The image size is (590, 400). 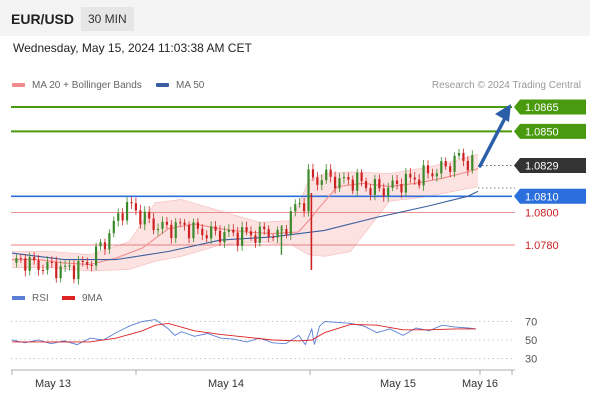 I want to click on rsi-level-label: 30, so click(x=531, y=360).